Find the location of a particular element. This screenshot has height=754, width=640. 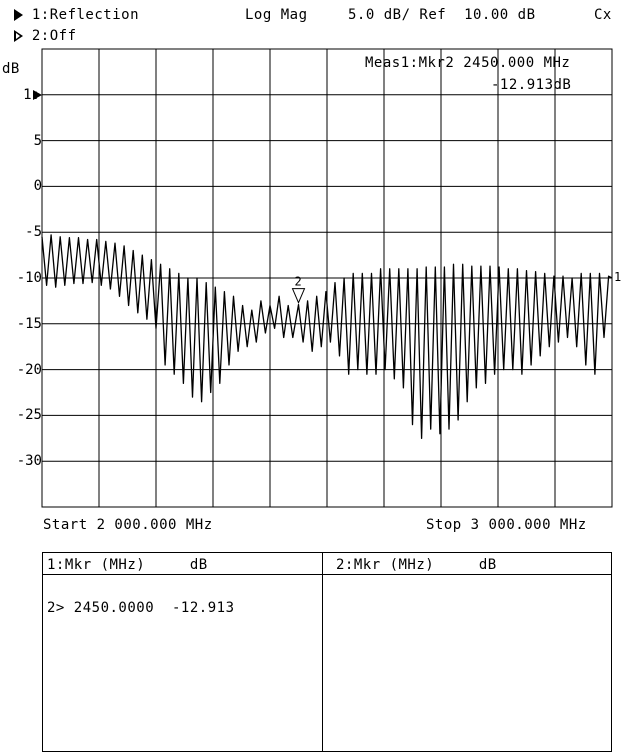

marker-layer: 2 is located at coordinates (298, 289).